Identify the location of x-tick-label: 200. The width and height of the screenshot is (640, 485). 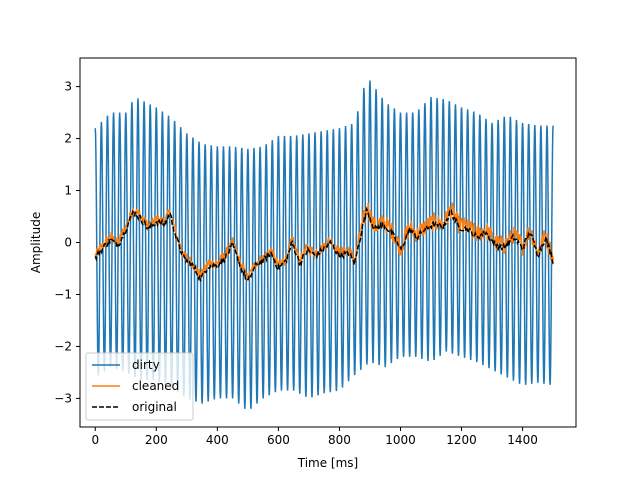
(156, 440).